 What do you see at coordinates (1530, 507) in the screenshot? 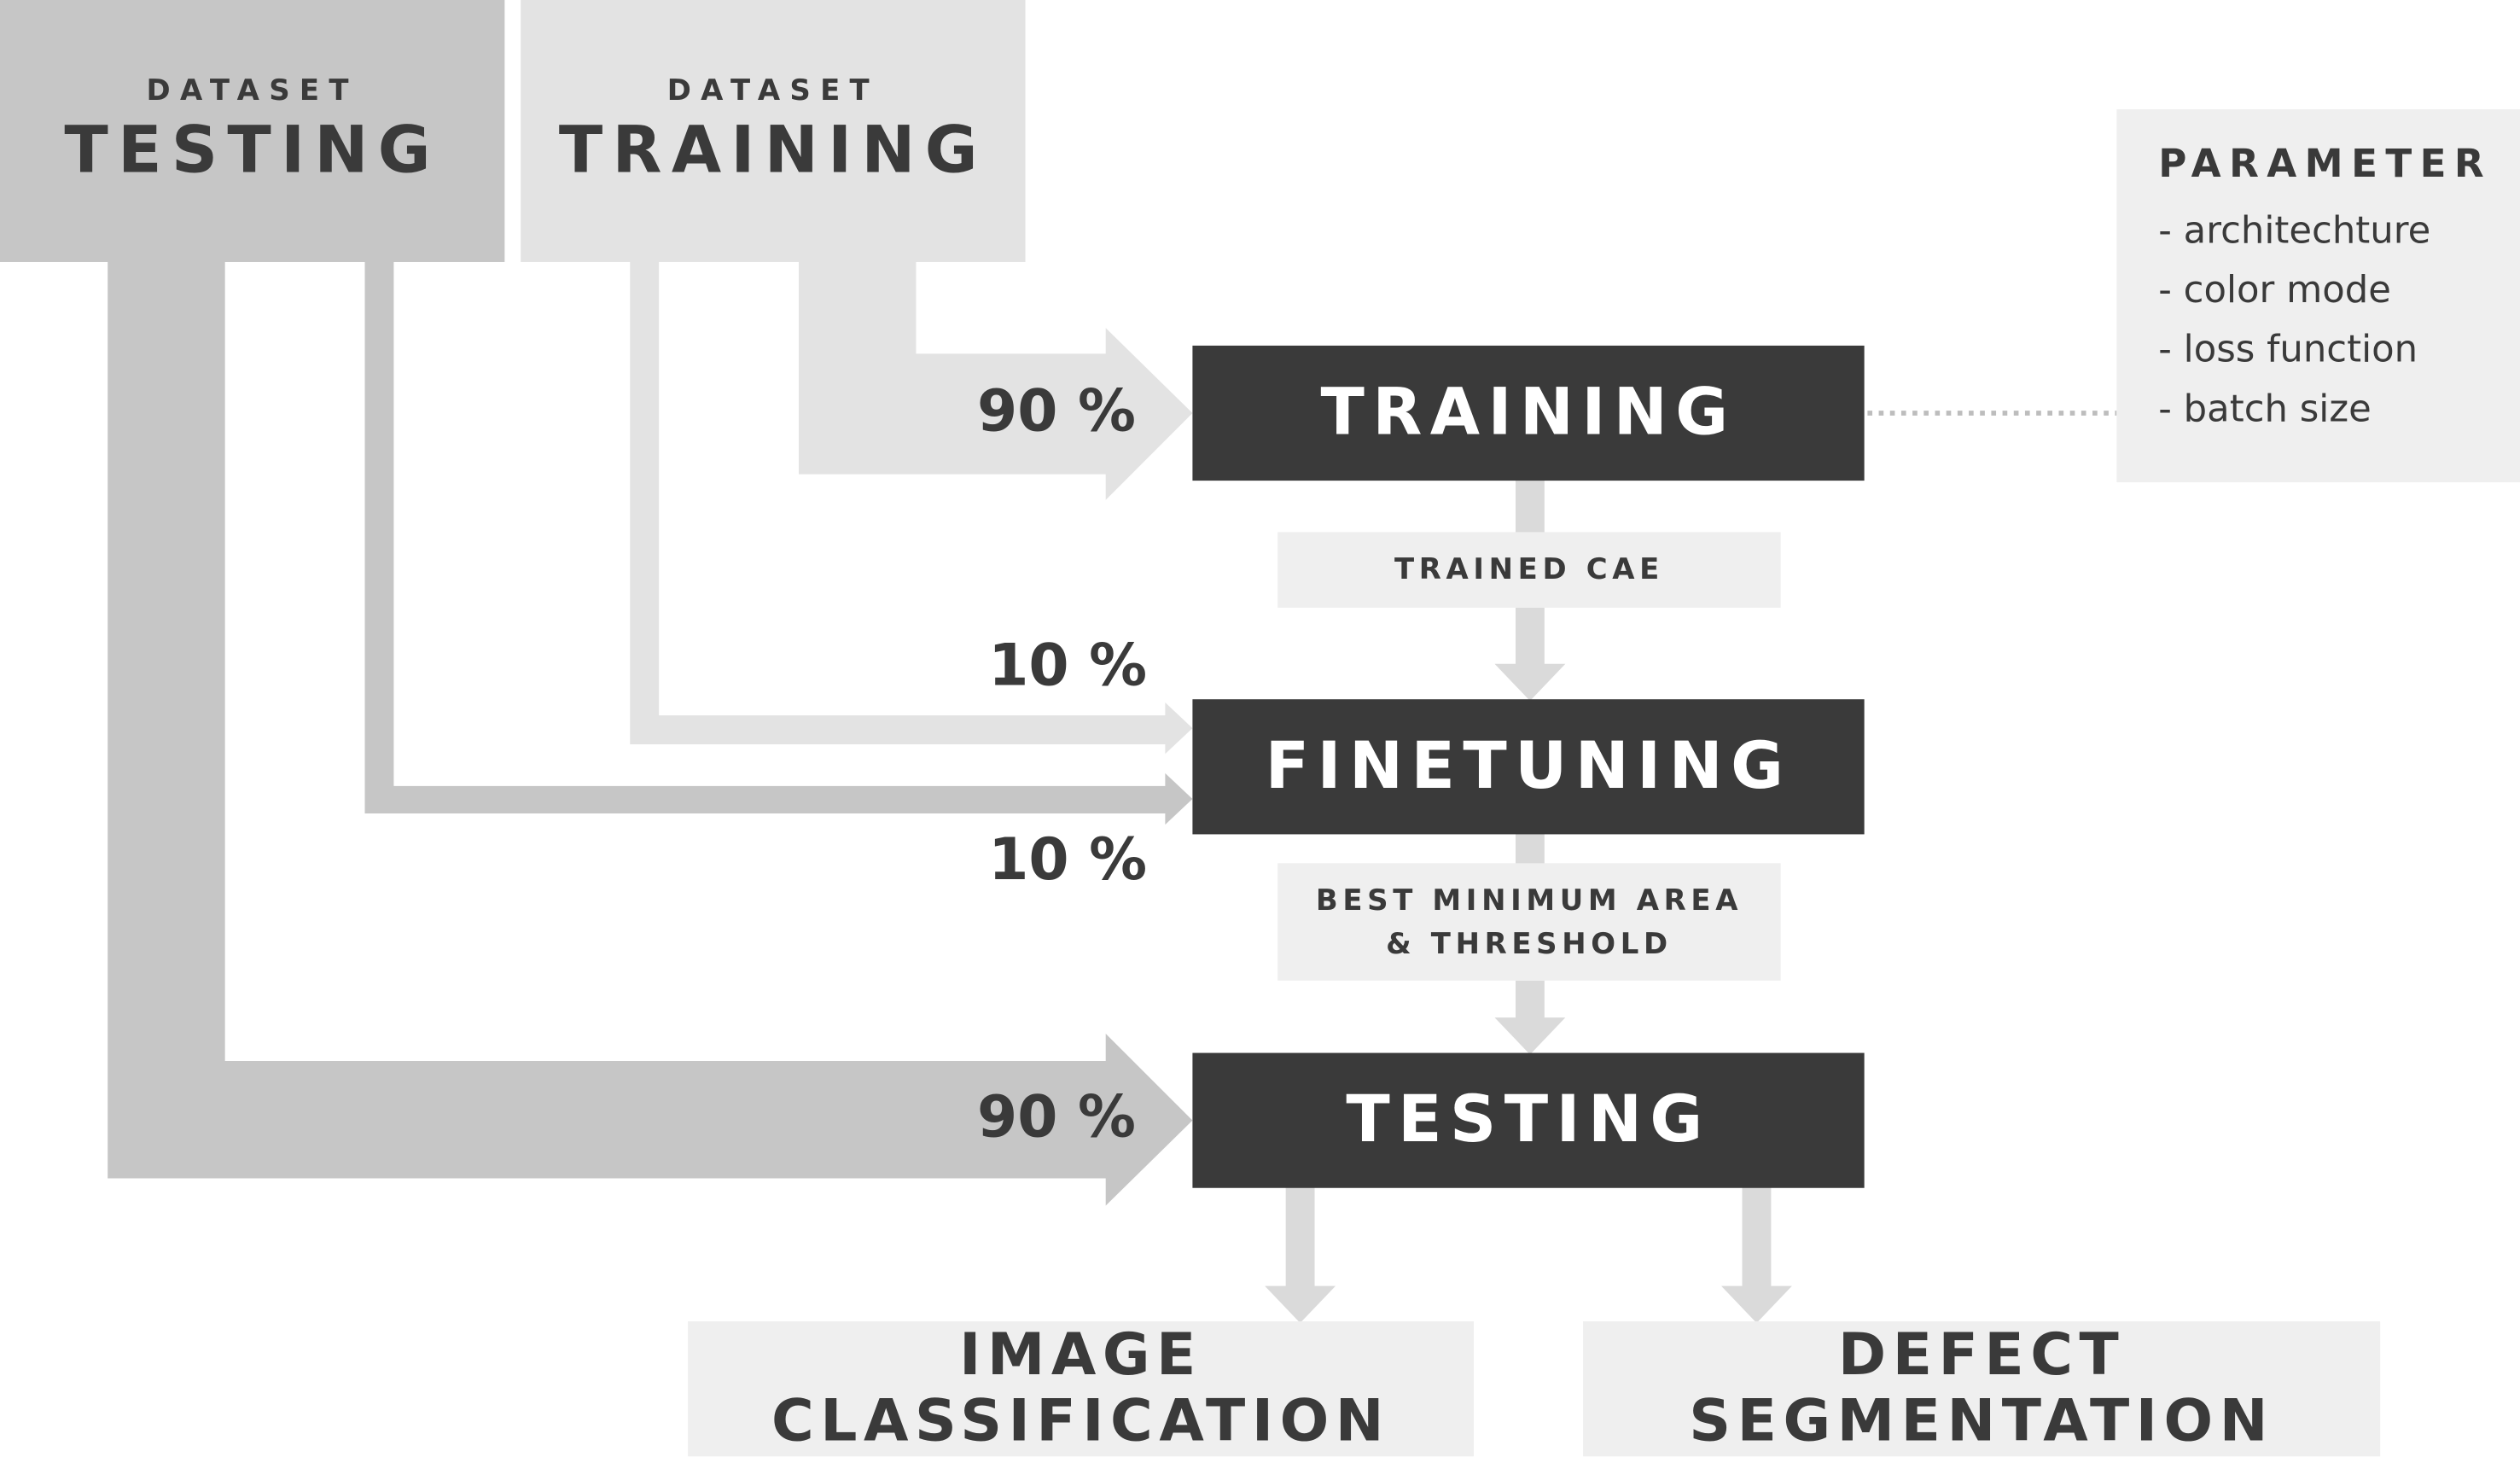
I see `training-to-cae-connector` at bounding box center [1530, 507].